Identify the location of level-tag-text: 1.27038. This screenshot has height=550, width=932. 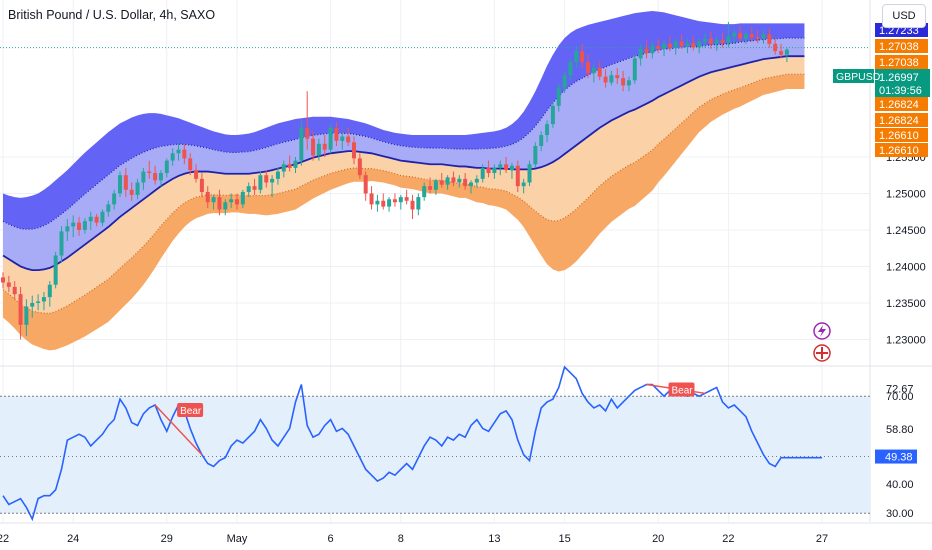
(899, 63).